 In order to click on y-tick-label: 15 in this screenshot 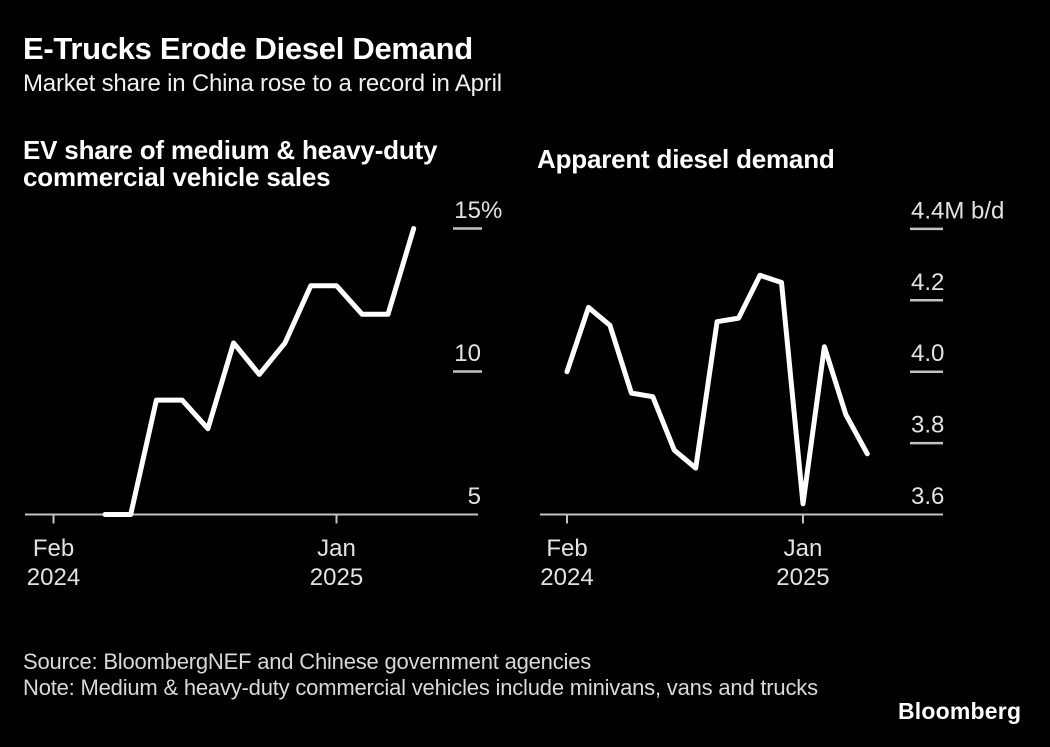, I will do `click(467, 210)`.